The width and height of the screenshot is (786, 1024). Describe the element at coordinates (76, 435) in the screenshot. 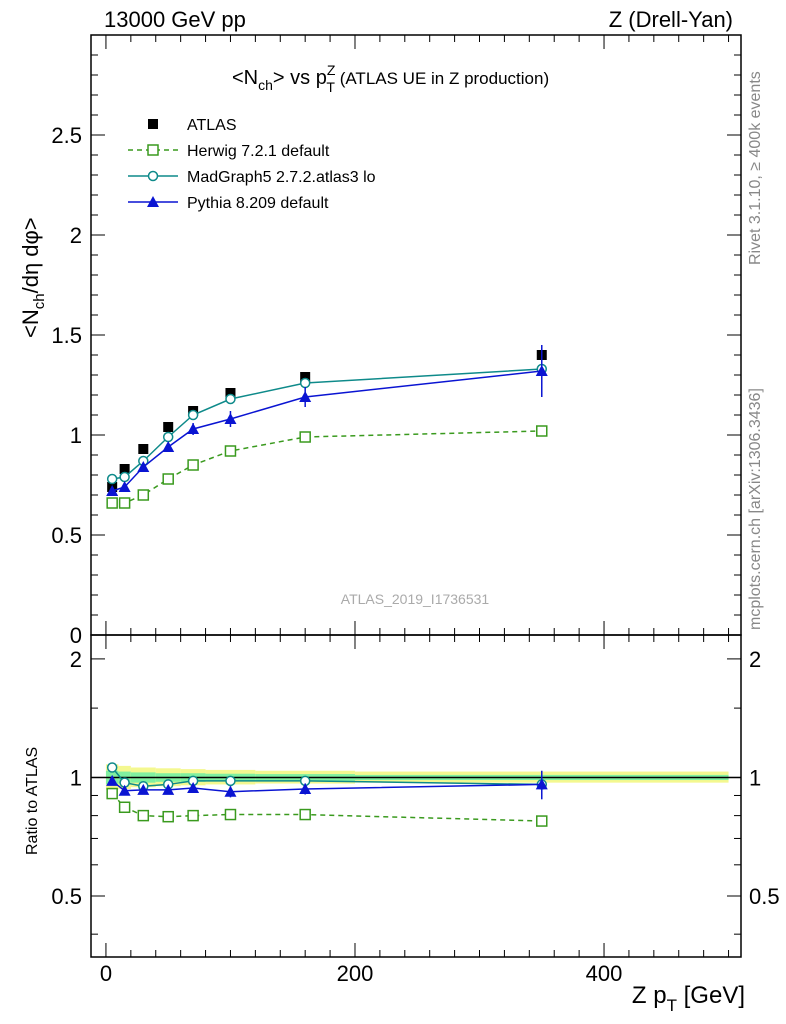

I see `y-tick-label: 1` at that location.